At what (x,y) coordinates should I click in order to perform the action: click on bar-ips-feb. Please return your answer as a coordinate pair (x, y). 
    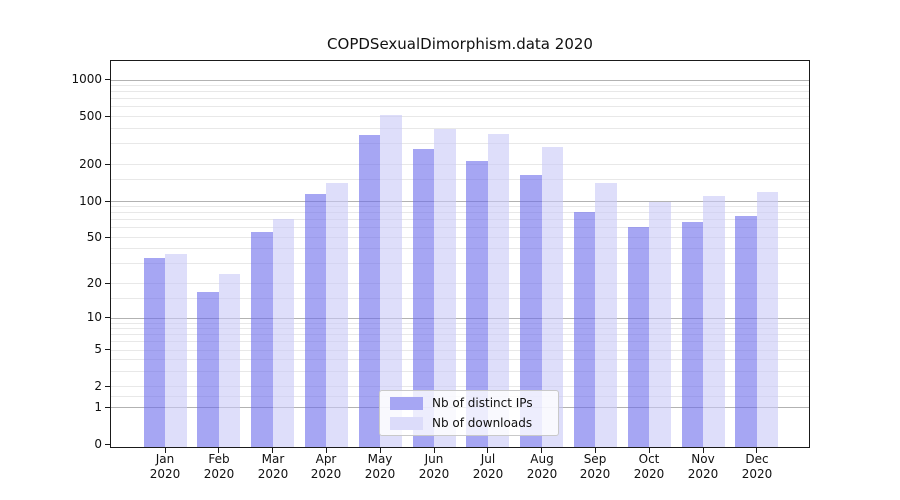
    Looking at the image, I should click on (208, 369).